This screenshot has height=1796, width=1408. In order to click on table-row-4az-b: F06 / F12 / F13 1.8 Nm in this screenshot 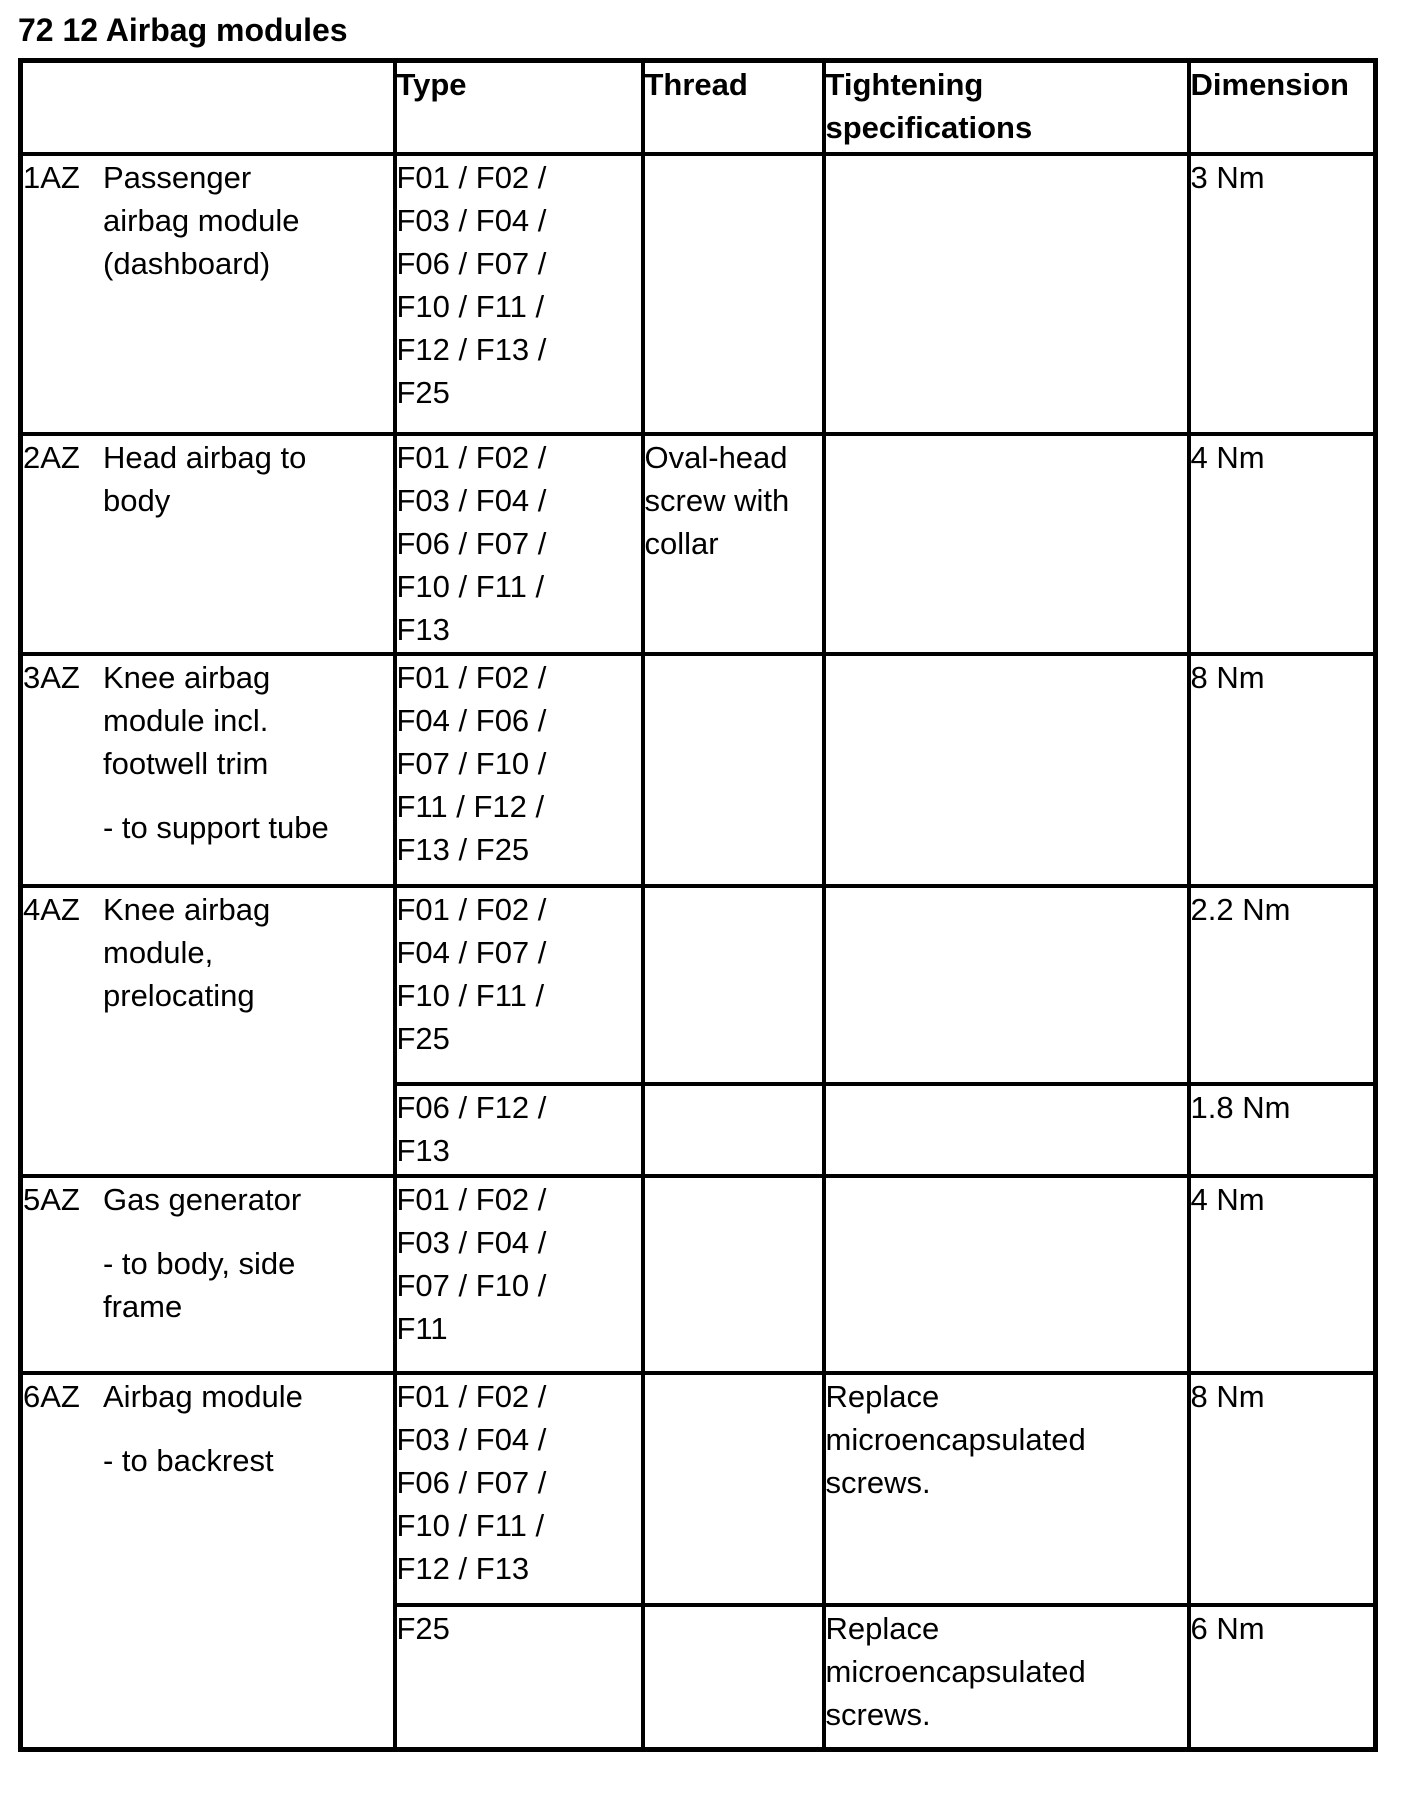, I will do `click(699, 1129)`.